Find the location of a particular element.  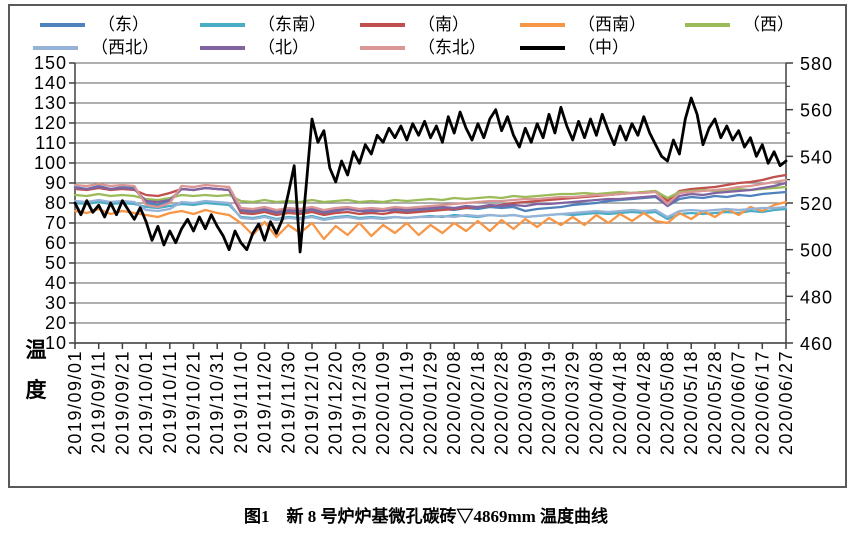

series-line-（西） is located at coordinates (430, 194).